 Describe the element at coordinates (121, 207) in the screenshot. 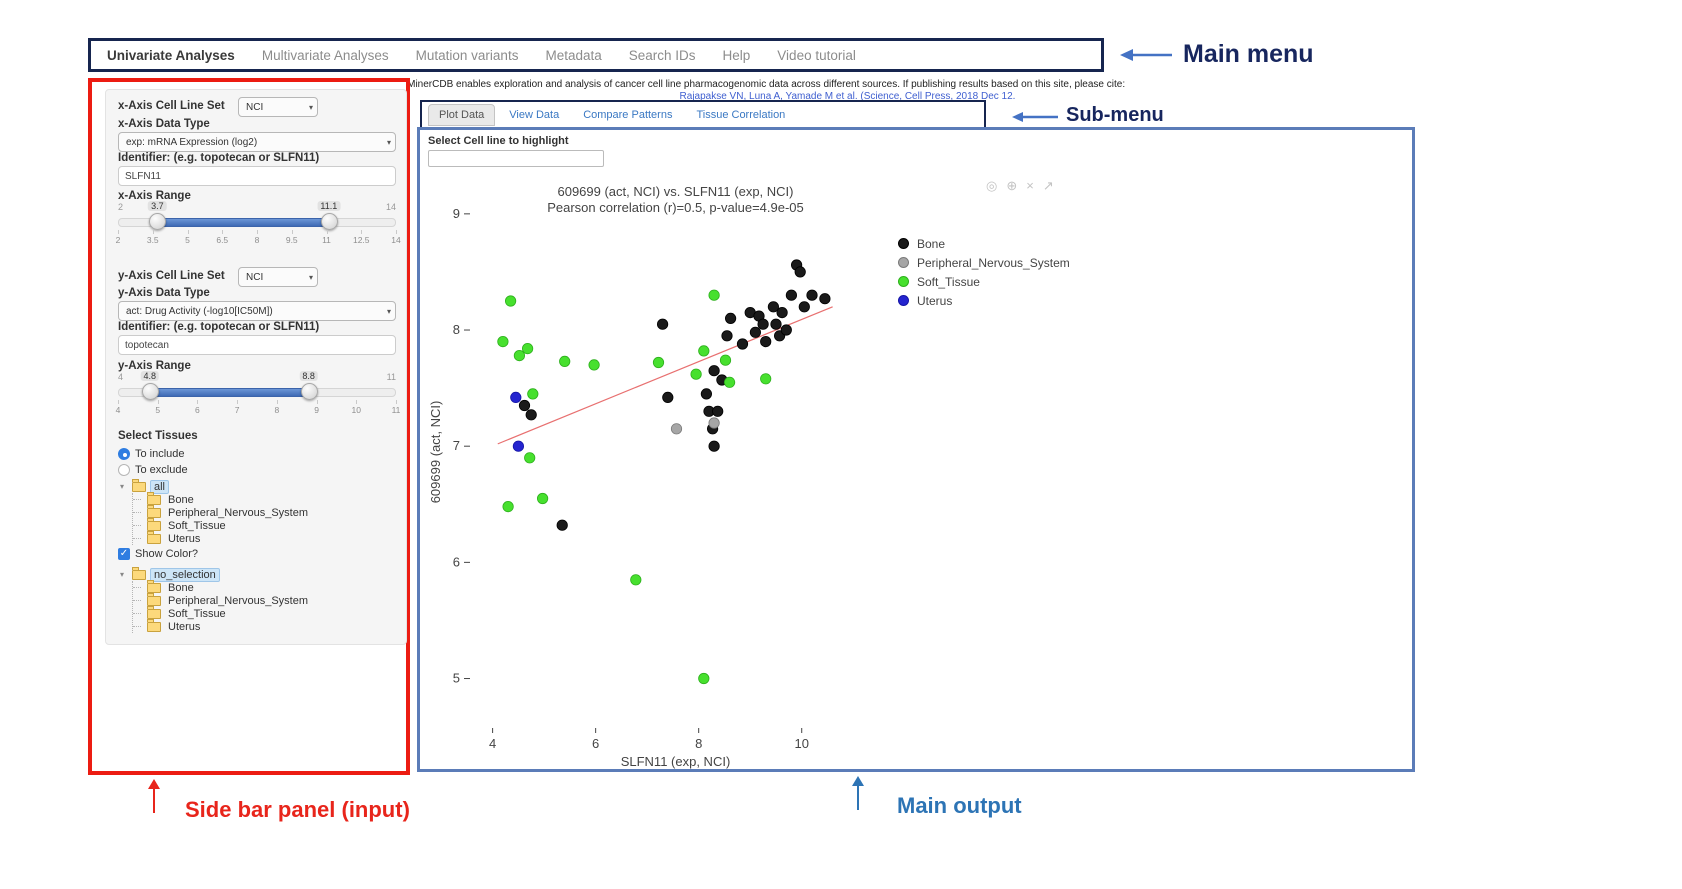

I see `slider-min-label: 2` at that location.